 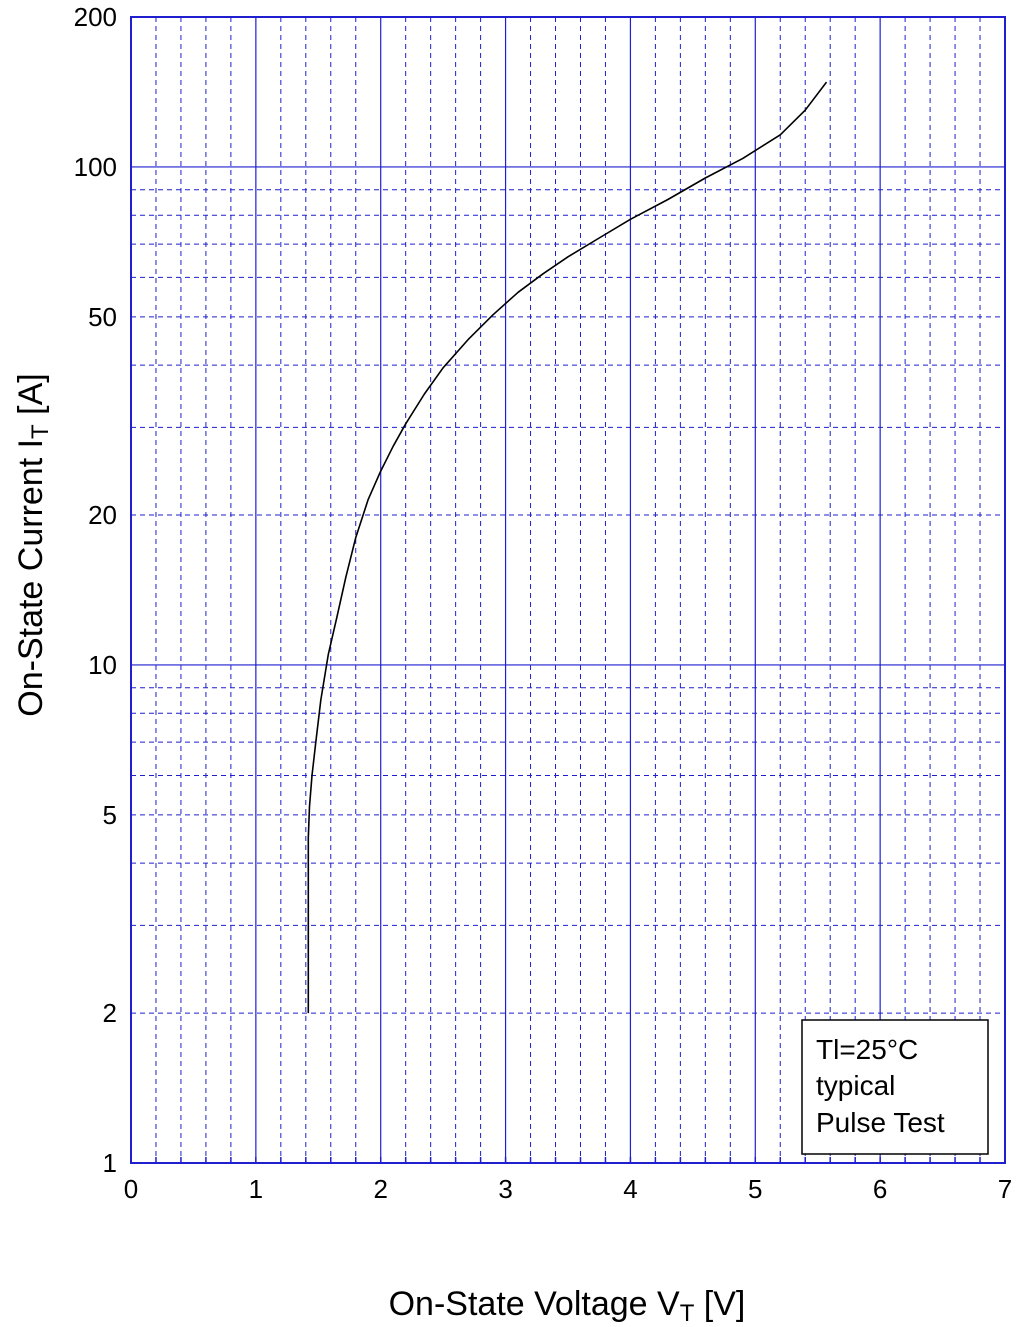 I want to click on x-tick-label: 1, so click(x=256, y=1189).